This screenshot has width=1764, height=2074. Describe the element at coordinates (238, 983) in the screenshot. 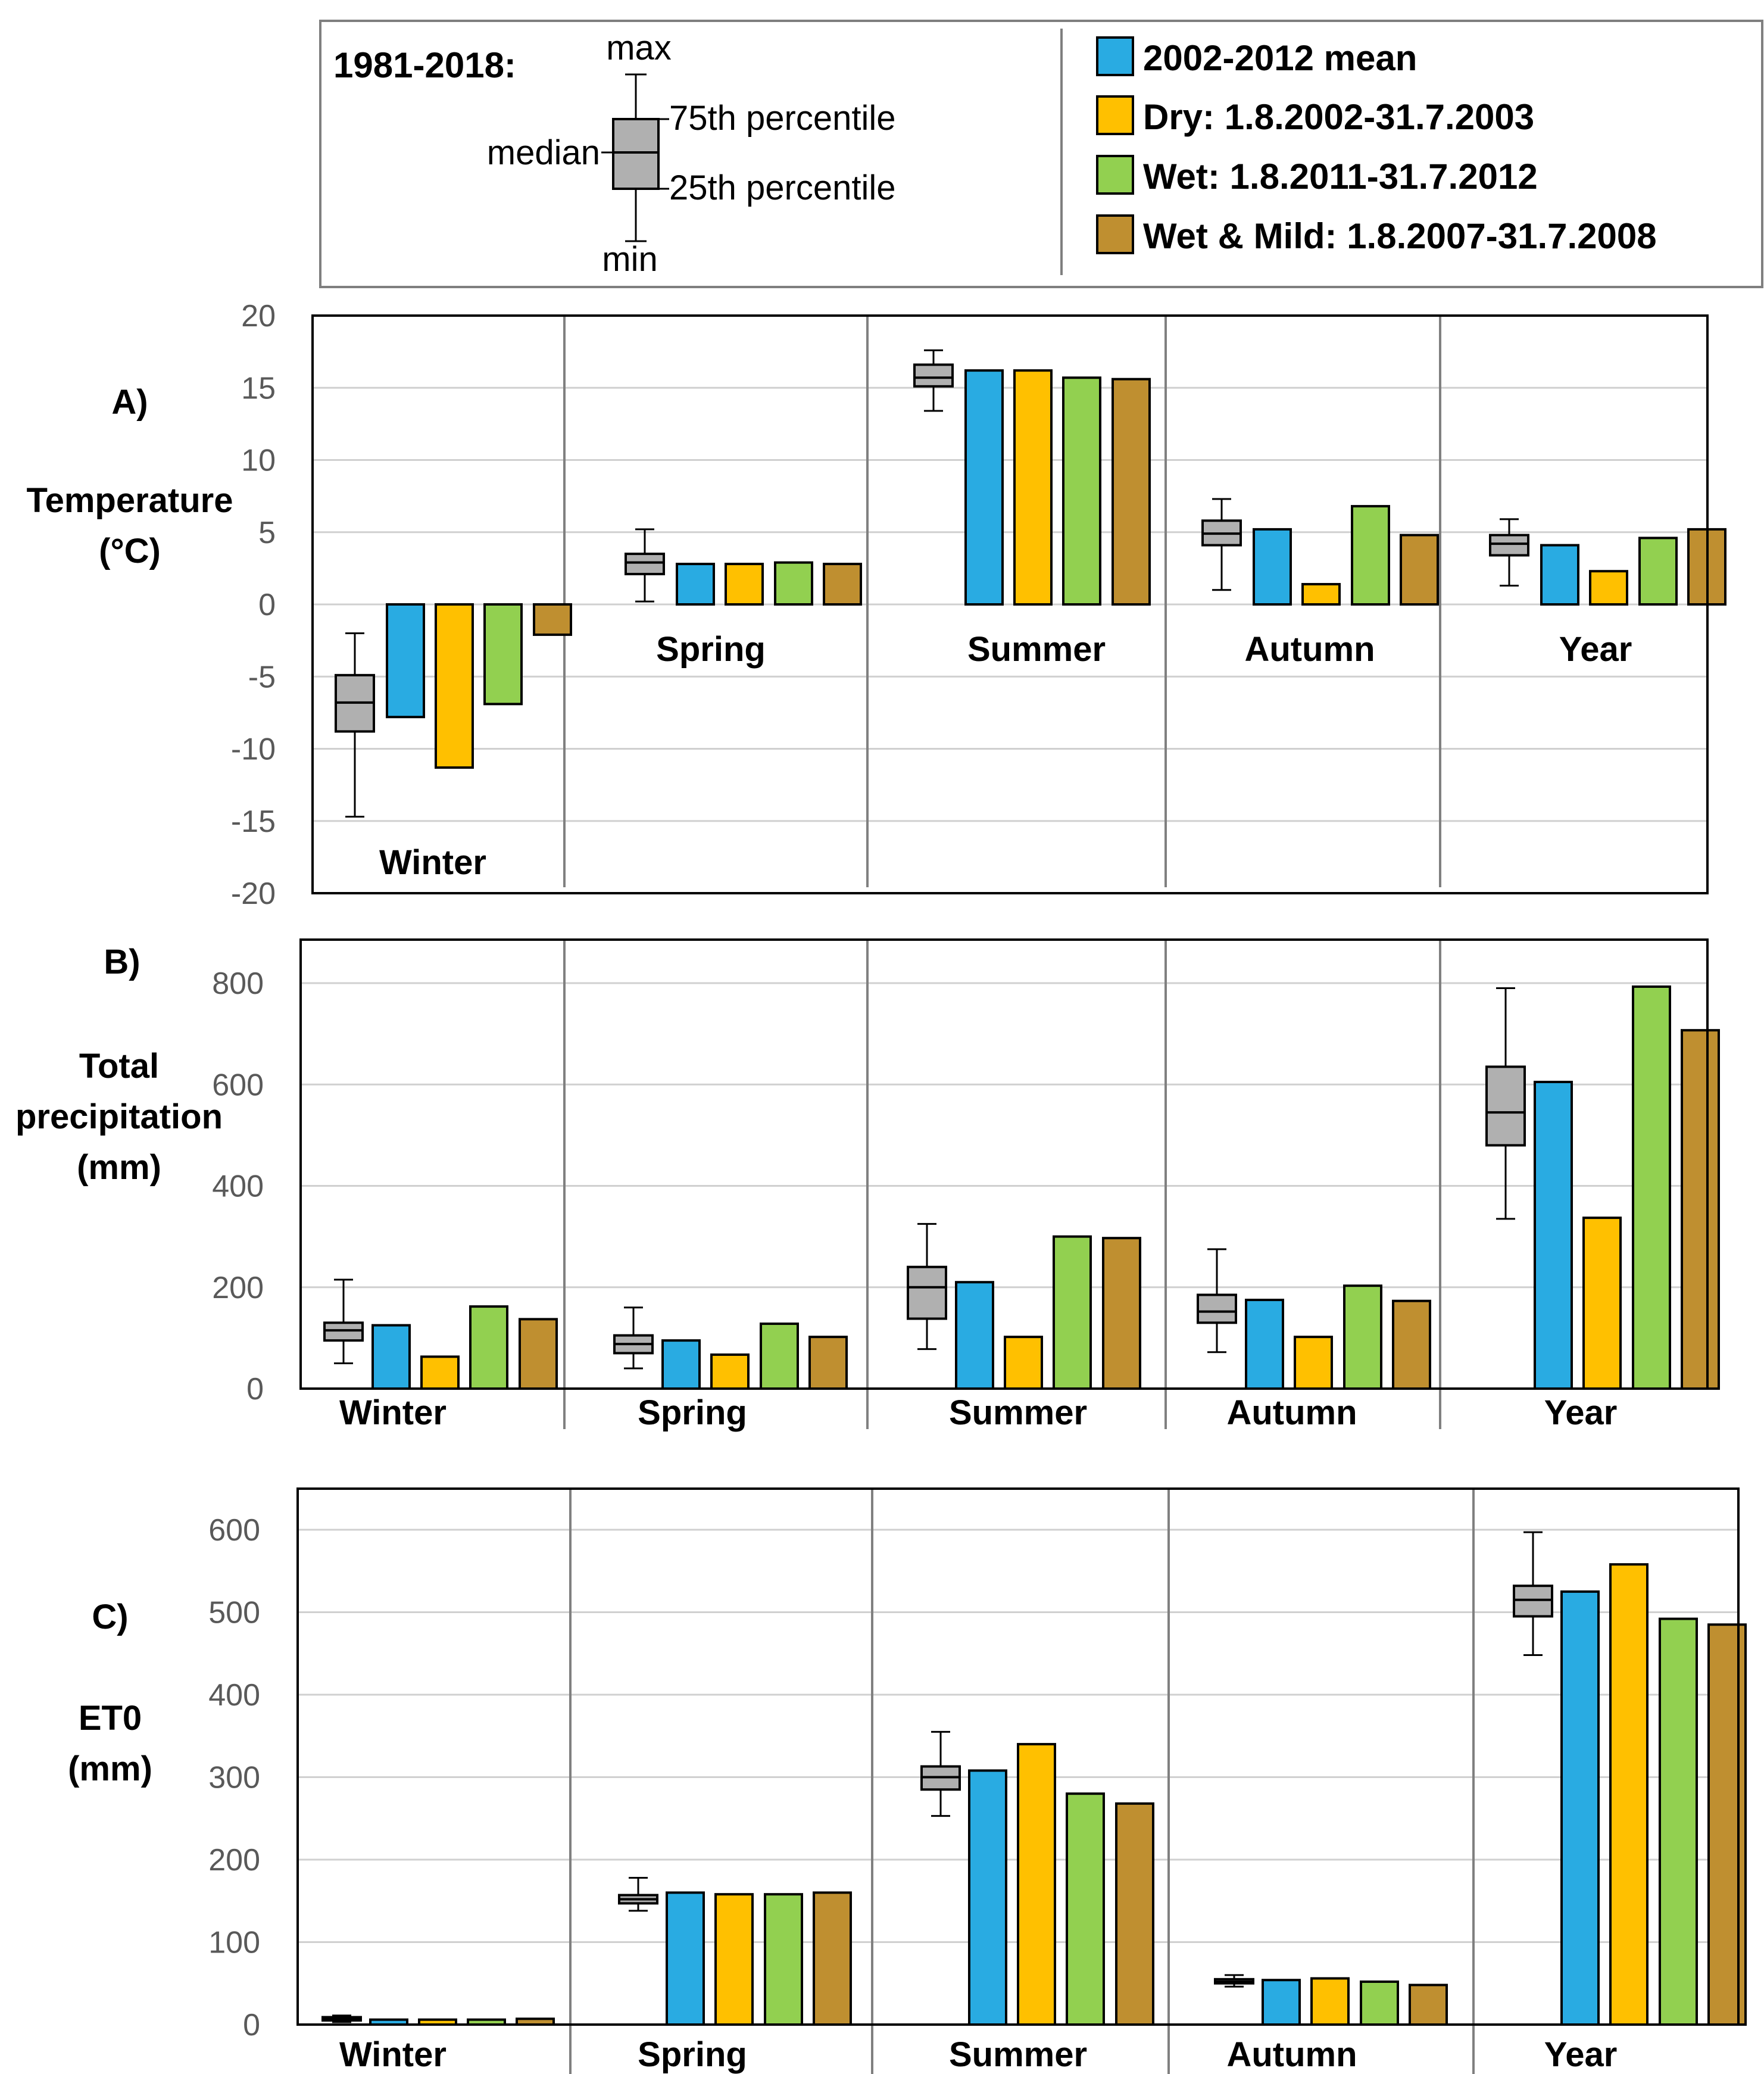

I see `y-tick-label: 800` at that location.